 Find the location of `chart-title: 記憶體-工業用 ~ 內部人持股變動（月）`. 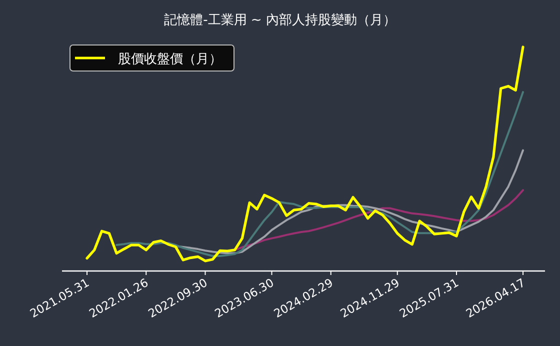

chart-title: 記憶體-工業用 ~ 內部人持股變動（月） is located at coordinates (280, 20).